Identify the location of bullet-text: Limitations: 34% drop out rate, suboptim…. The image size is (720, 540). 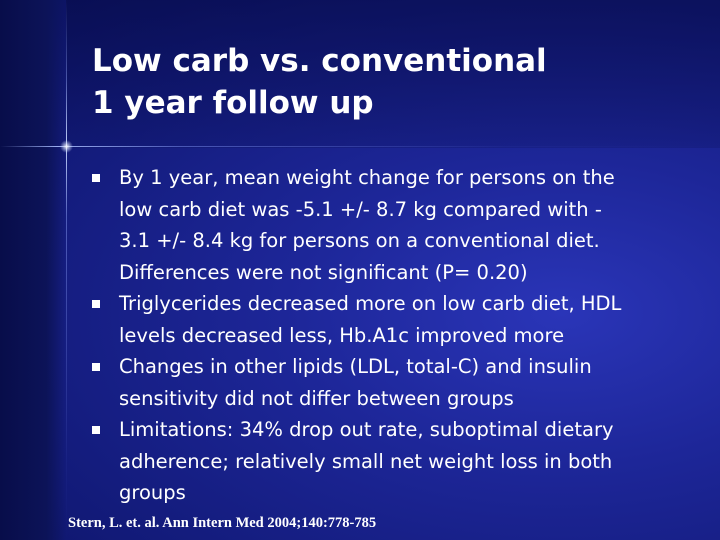
(405, 461).